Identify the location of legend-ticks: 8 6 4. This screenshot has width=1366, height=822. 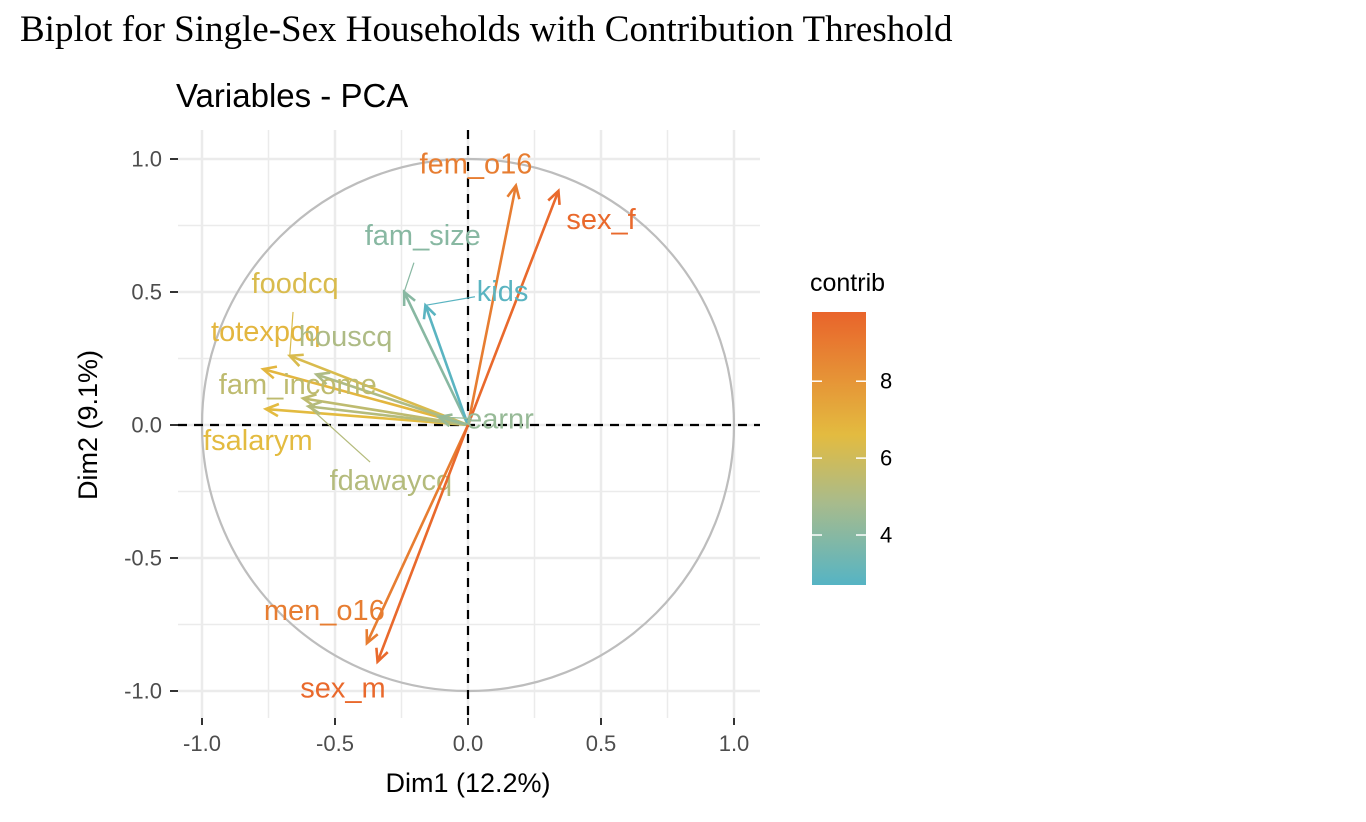
(852, 458).